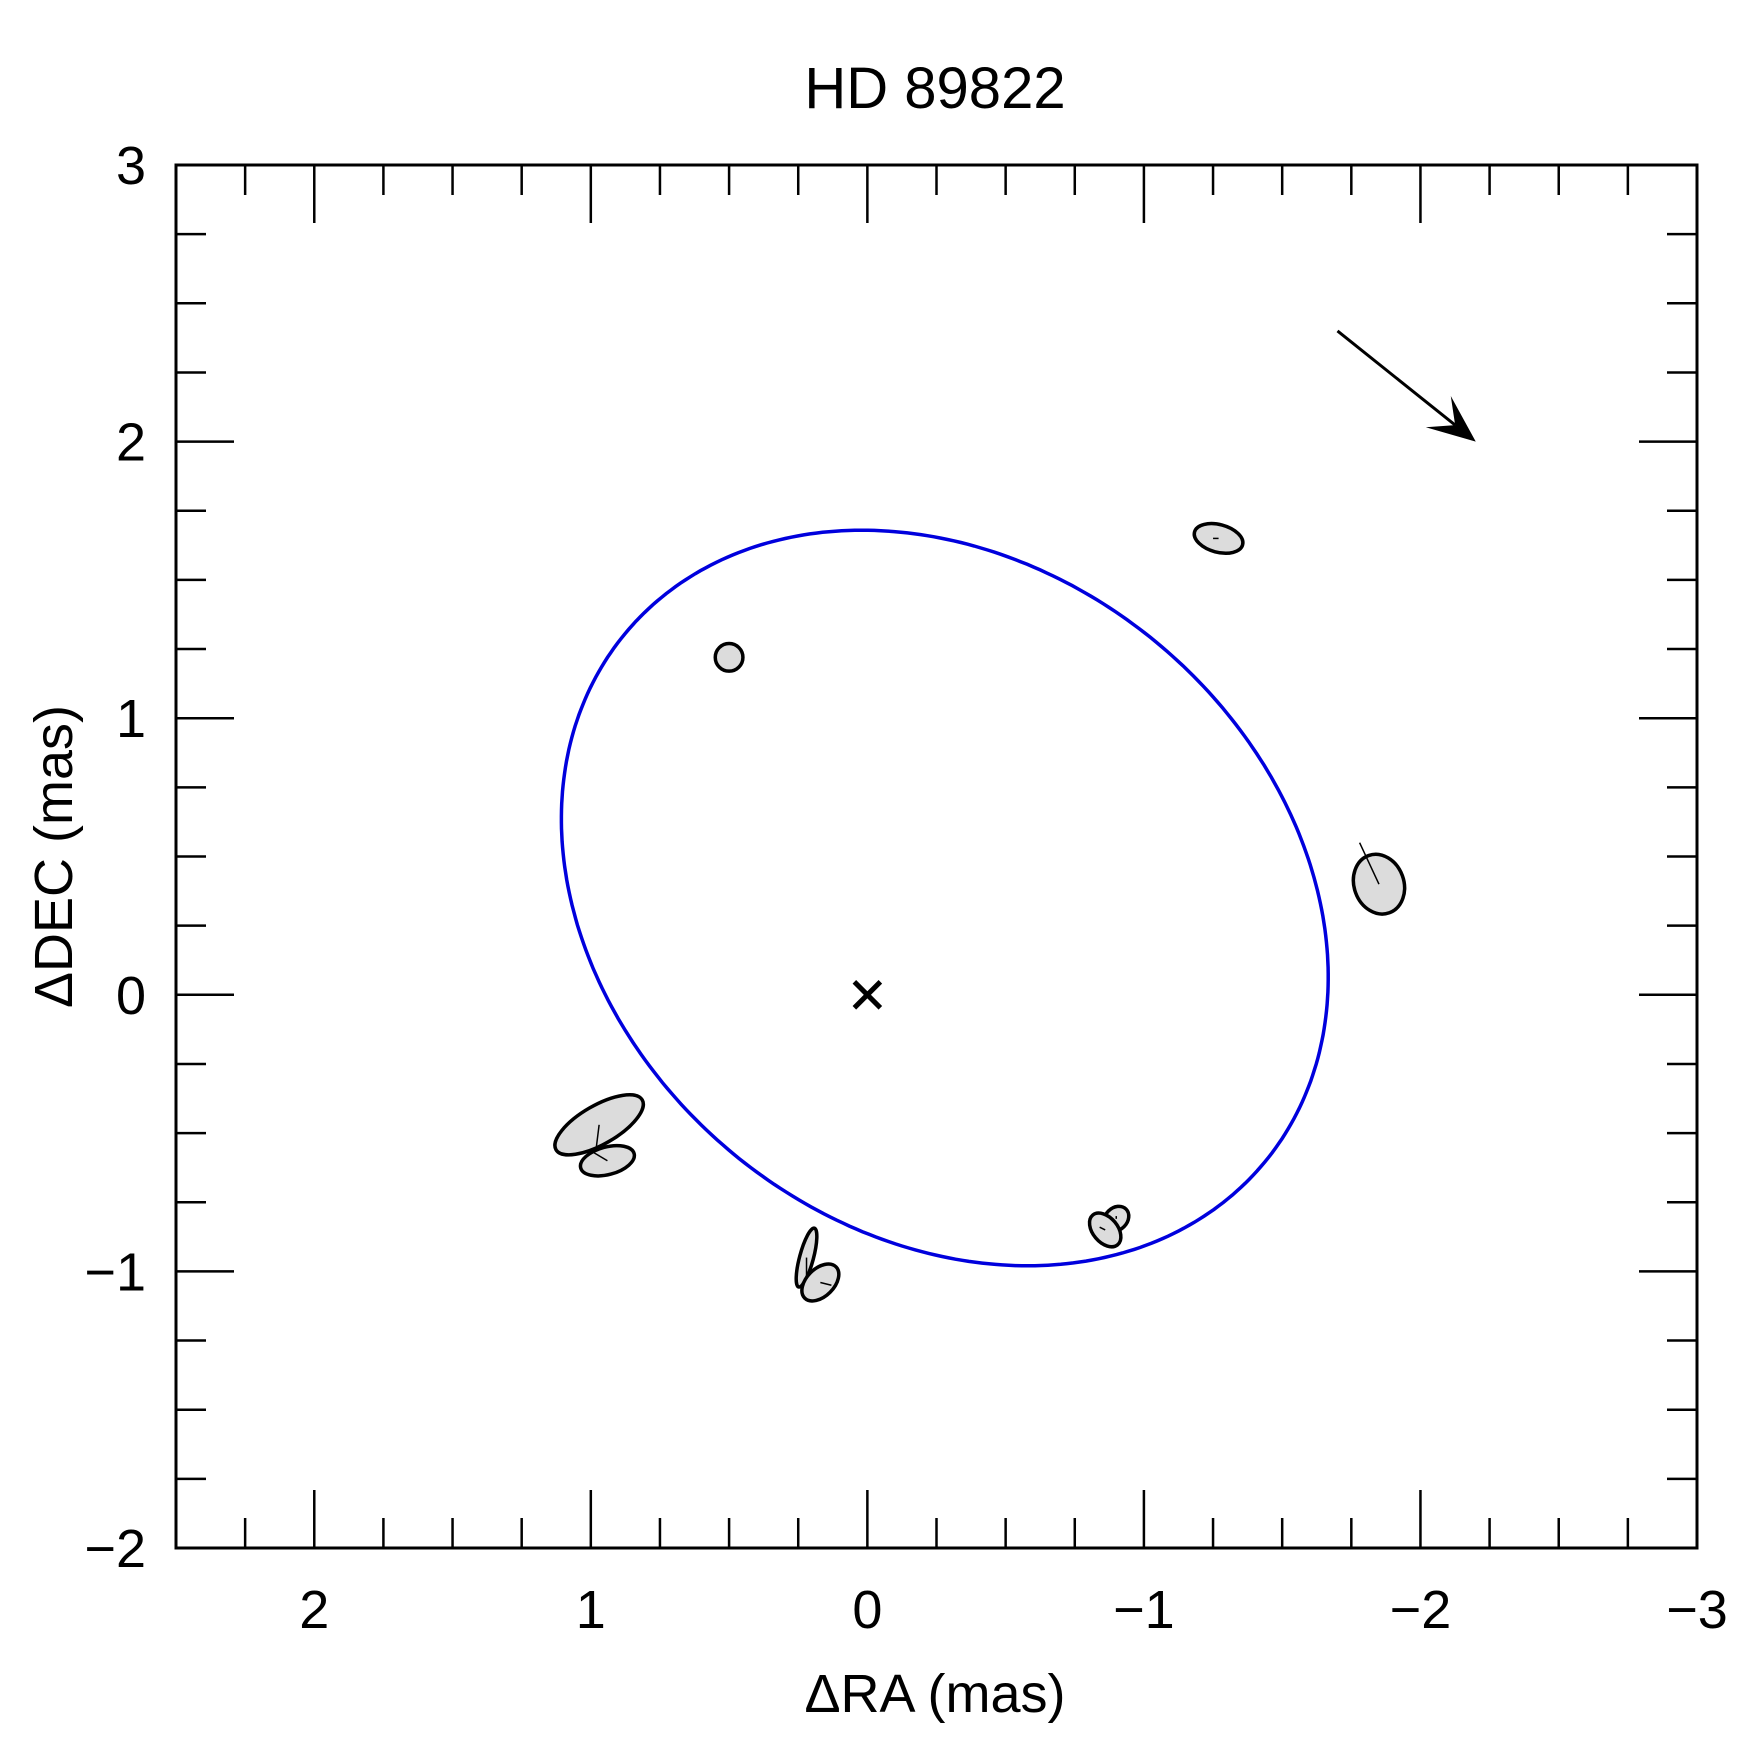 The height and width of the screenshot is (1763, 1763). Describe the element at coordinates (1421, 1610) in the screenshot. I see `x-tick-label: −2` at that location.